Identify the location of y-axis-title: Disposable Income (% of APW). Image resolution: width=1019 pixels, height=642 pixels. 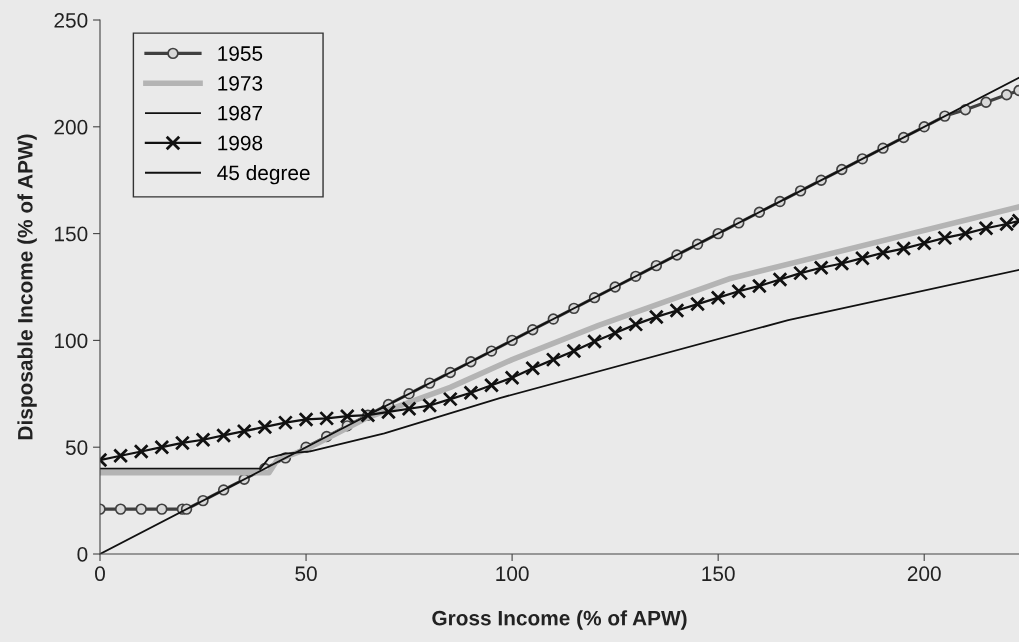
(27, 287).